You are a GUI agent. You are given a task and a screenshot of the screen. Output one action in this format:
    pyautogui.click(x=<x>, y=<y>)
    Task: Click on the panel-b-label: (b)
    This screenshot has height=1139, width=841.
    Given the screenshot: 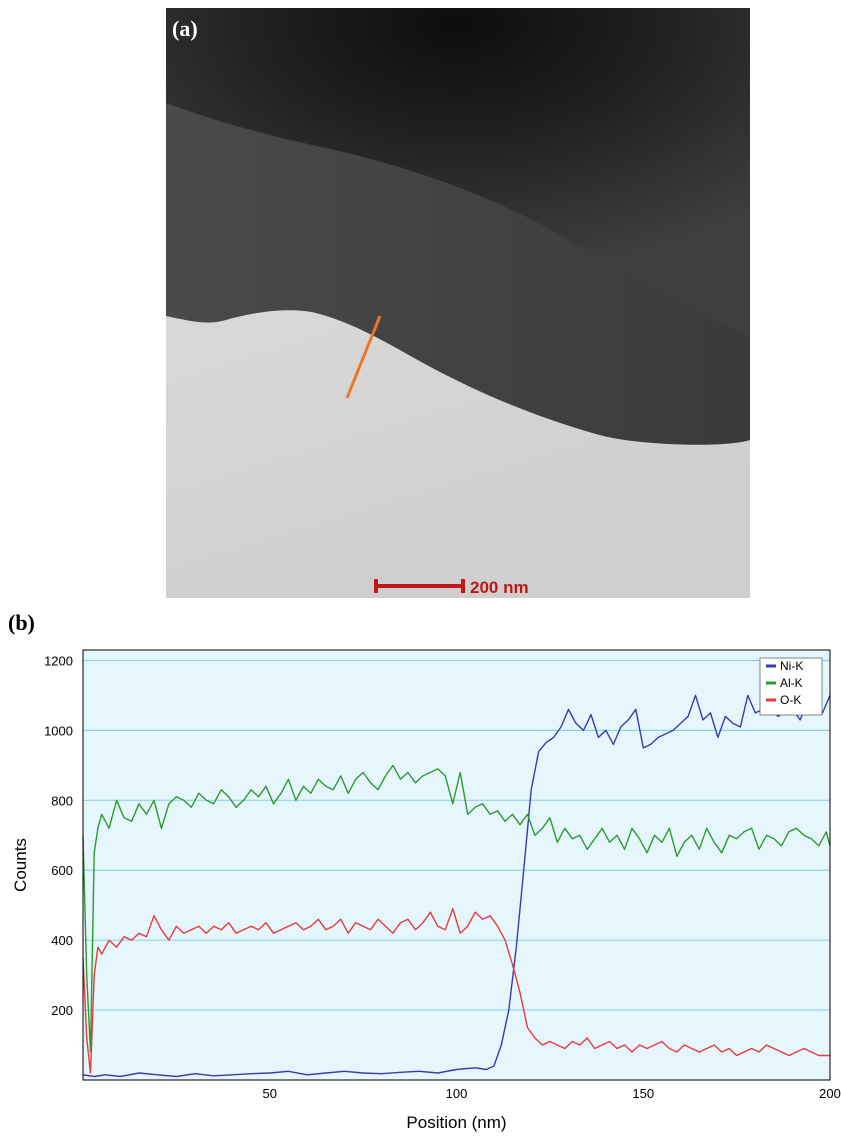 What is the action you would take?
    pyautogui.click(x=21, y=622)
    